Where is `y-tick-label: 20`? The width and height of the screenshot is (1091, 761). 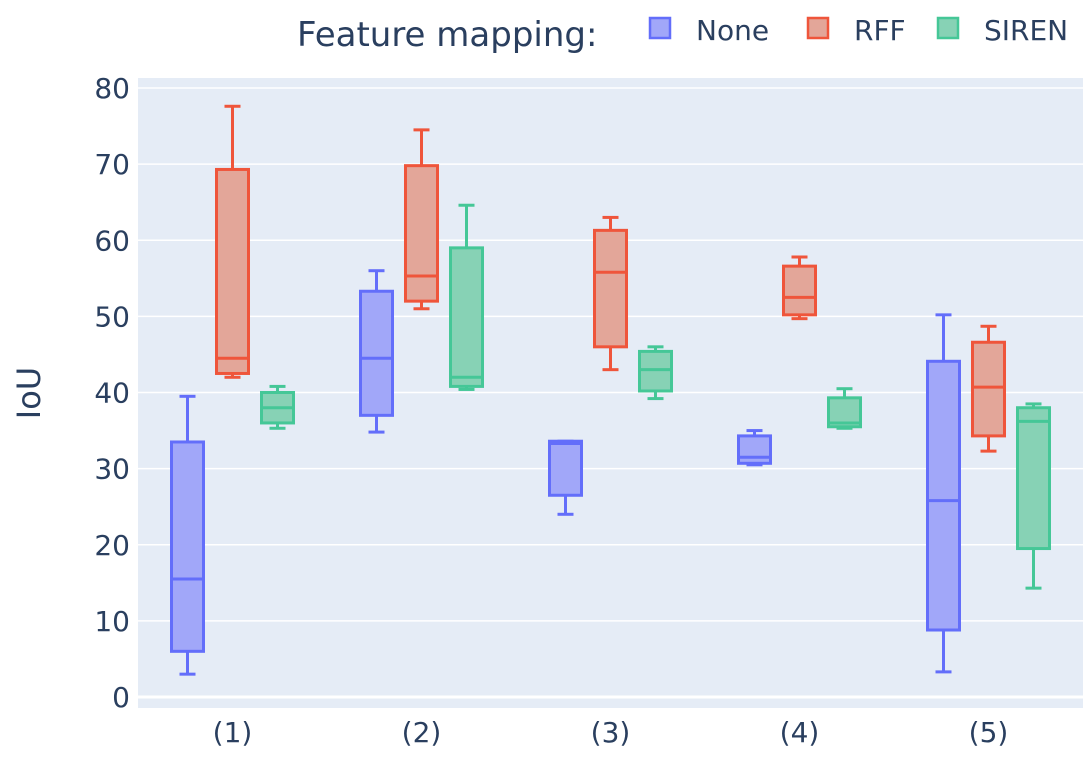
y-tick-label: 20 is located at coordinates (112, 545).